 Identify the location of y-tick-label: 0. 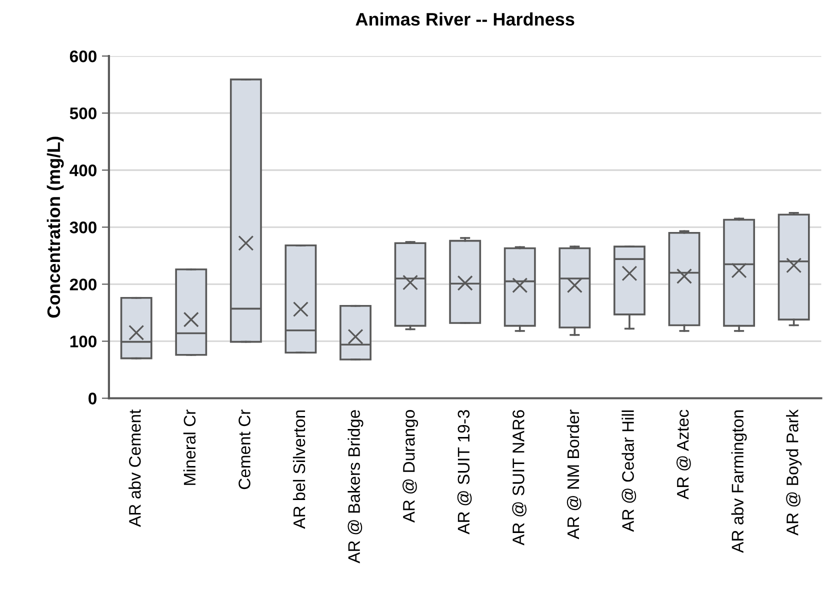
(92, 398).